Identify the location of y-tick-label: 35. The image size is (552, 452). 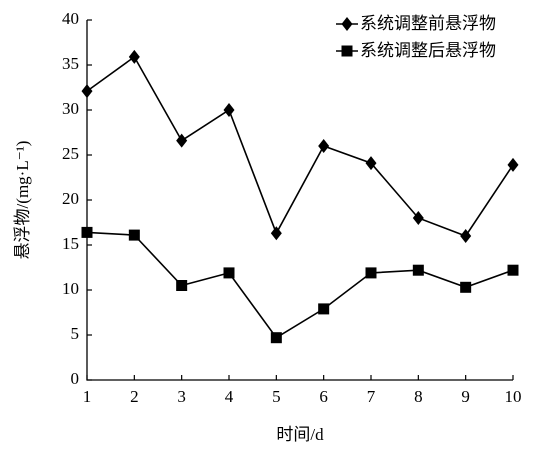
(70, 63).